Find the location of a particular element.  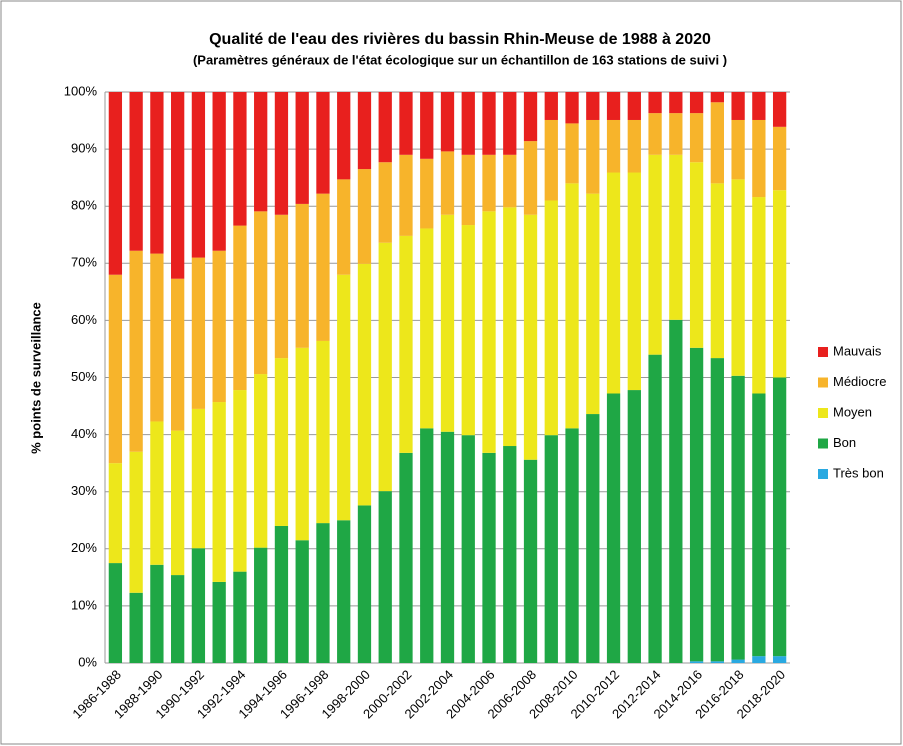

legend-label: Bon is located at coordinates (844, 442).